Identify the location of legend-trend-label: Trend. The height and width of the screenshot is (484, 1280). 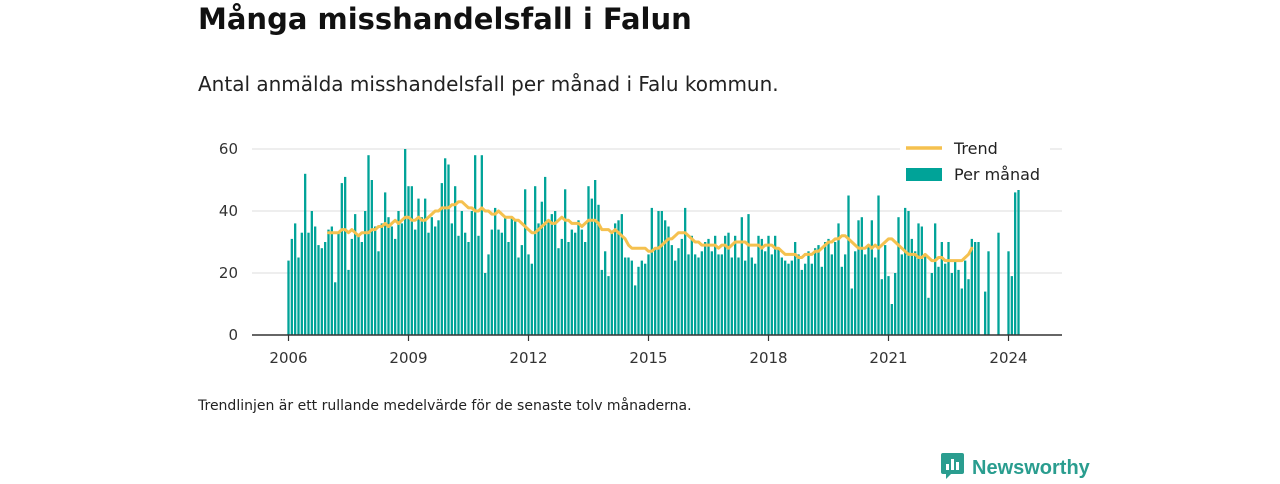
(975, 148).